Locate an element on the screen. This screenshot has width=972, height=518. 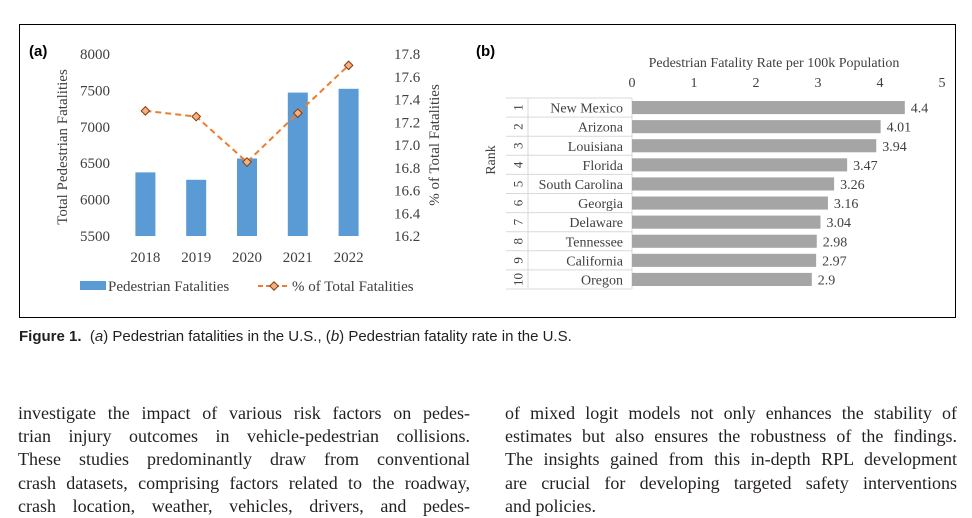
y2-tick-label: 16.6 is located at coordinates (407, 192).